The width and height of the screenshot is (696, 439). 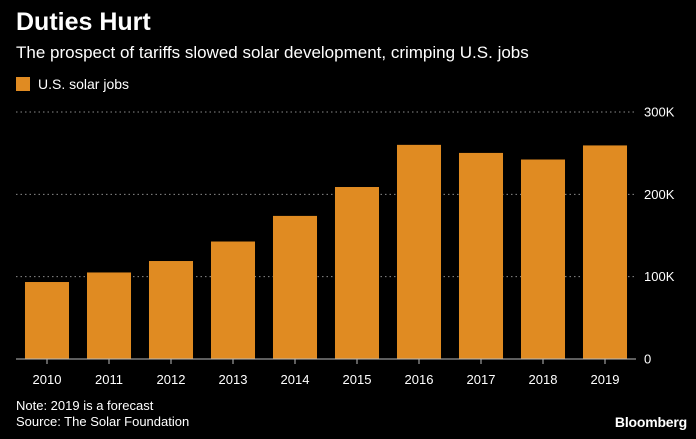 I want to click on legend-label-us-solar-jobs: U.S. solar jobs, so click(x=84, y=84).